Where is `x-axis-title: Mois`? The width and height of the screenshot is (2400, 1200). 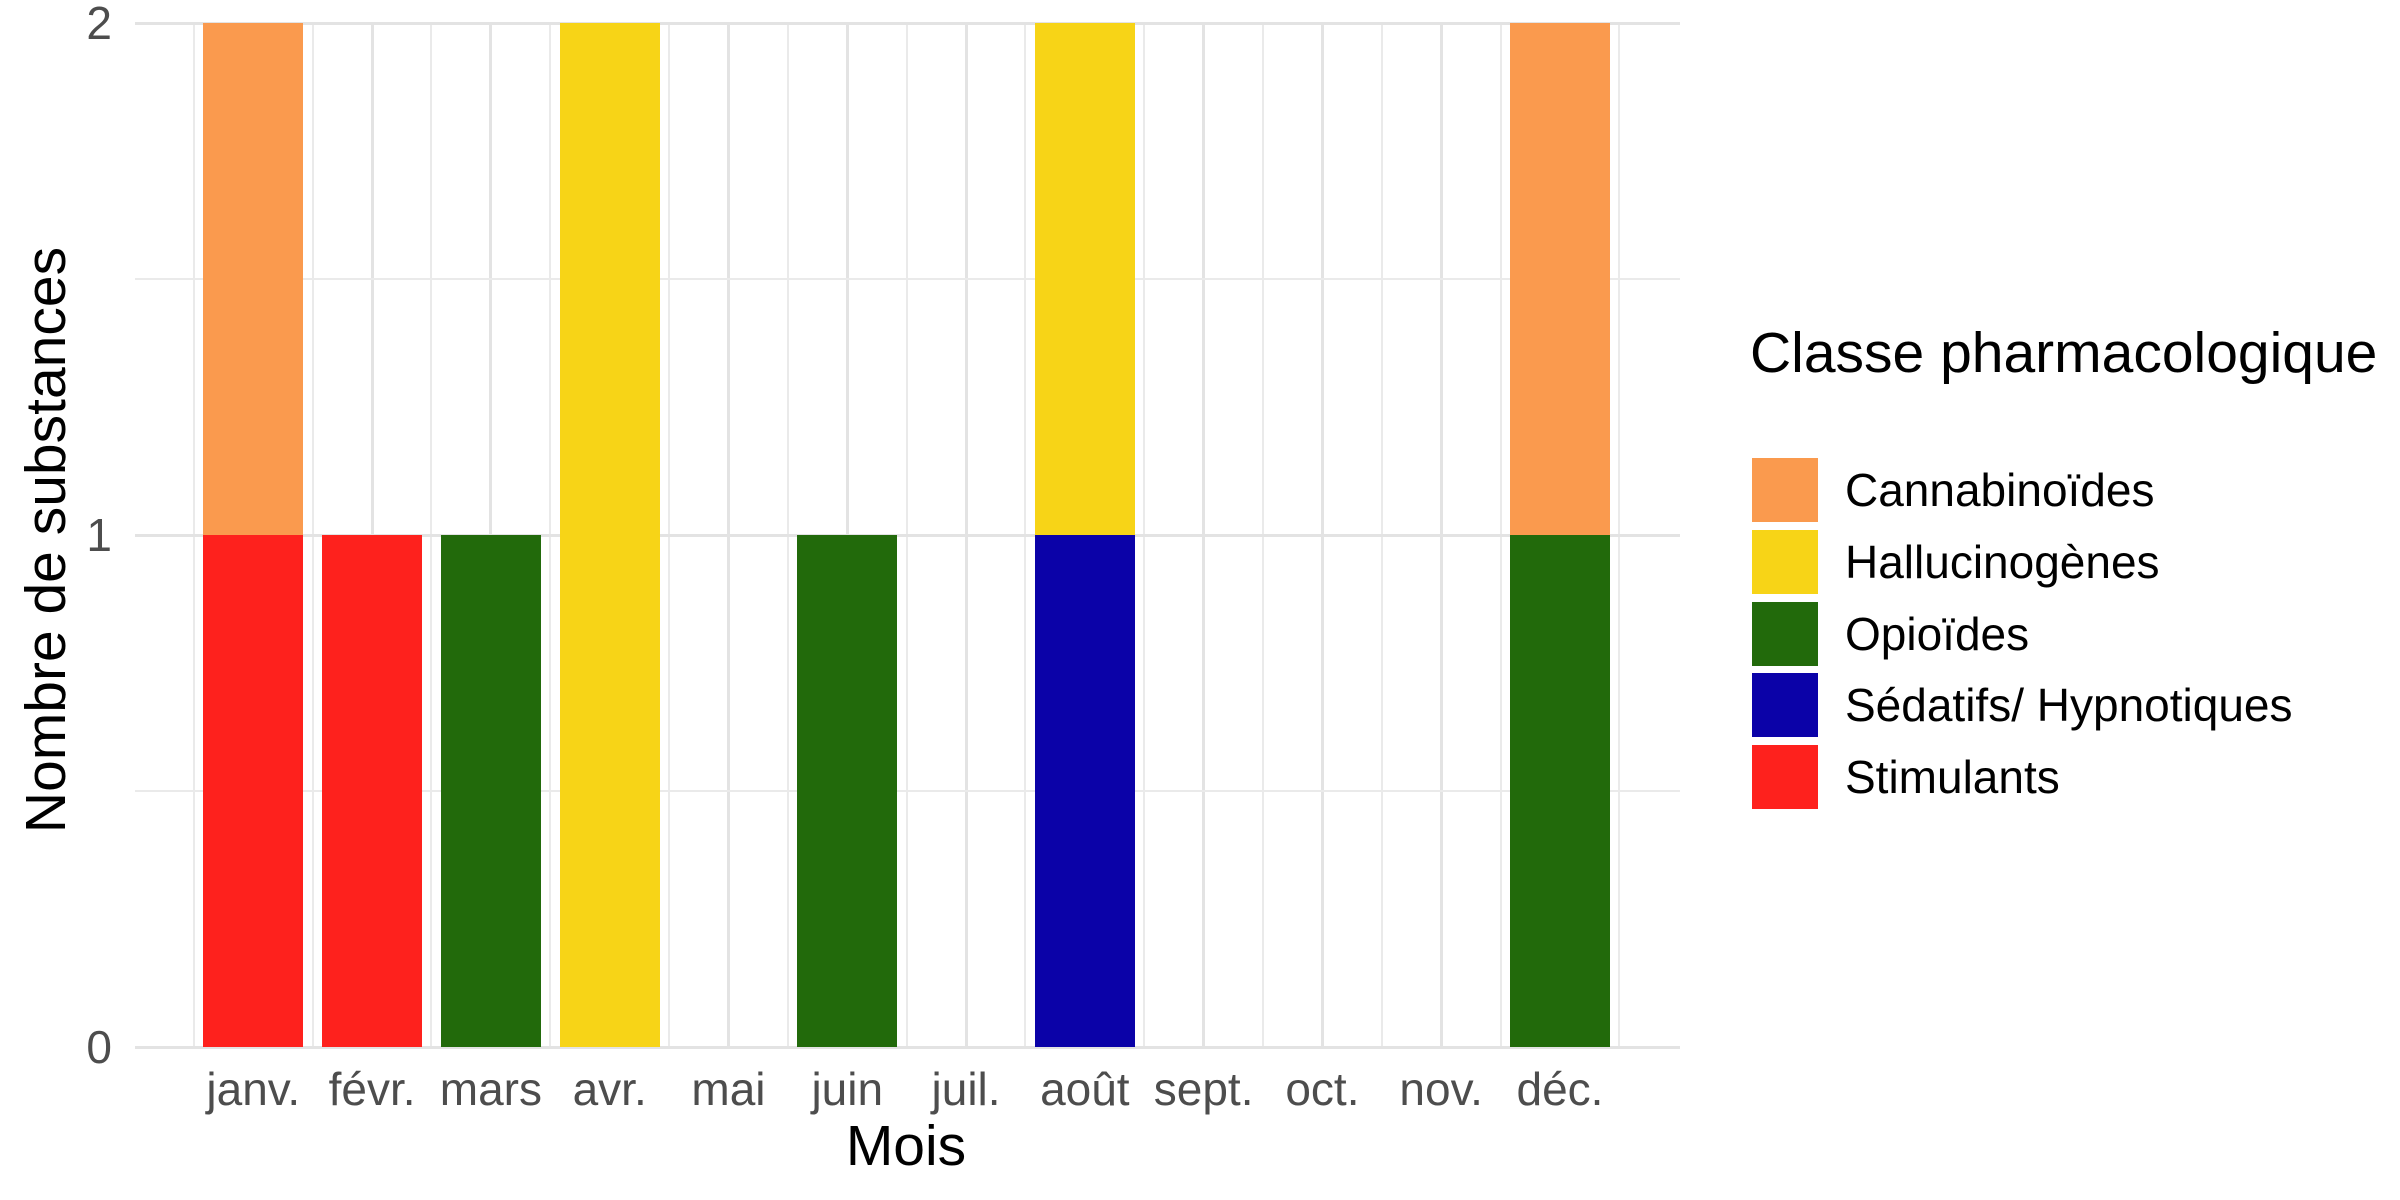
x-axis-title: Mois is located at coordinates (906, 1146).